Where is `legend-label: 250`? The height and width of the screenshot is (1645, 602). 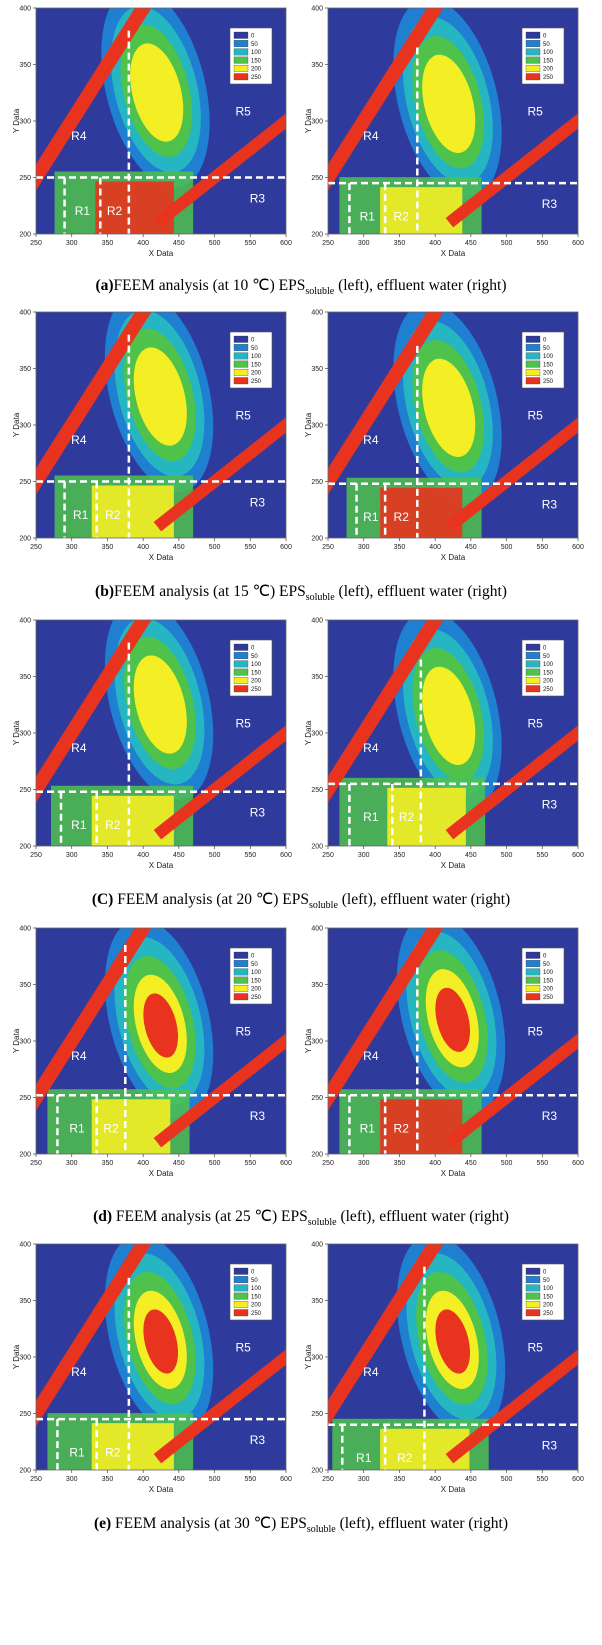 legend-label: 250 is located at coordinates (548, 78).